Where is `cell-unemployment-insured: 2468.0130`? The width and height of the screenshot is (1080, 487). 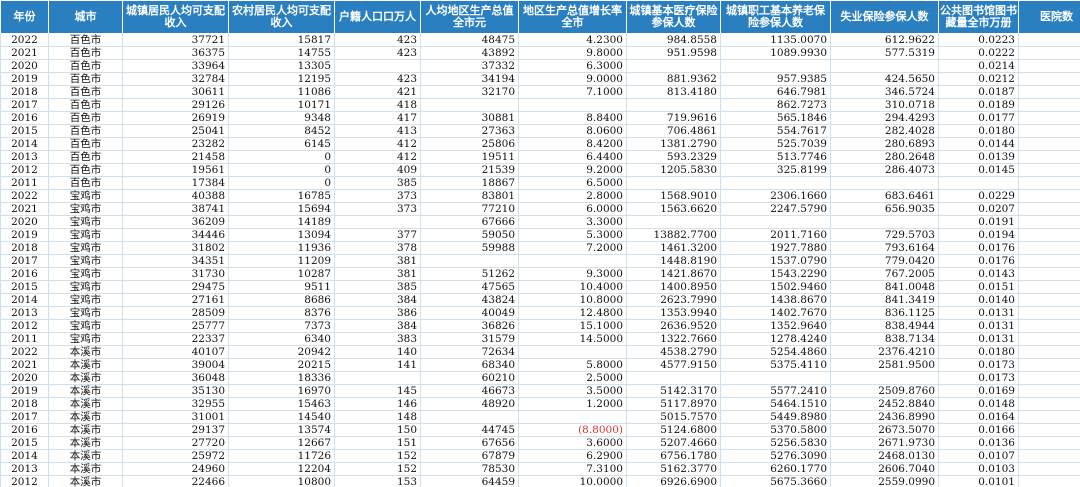 cell-unemployment-insured: 2468.0130 is located at coordinates (884, 456).